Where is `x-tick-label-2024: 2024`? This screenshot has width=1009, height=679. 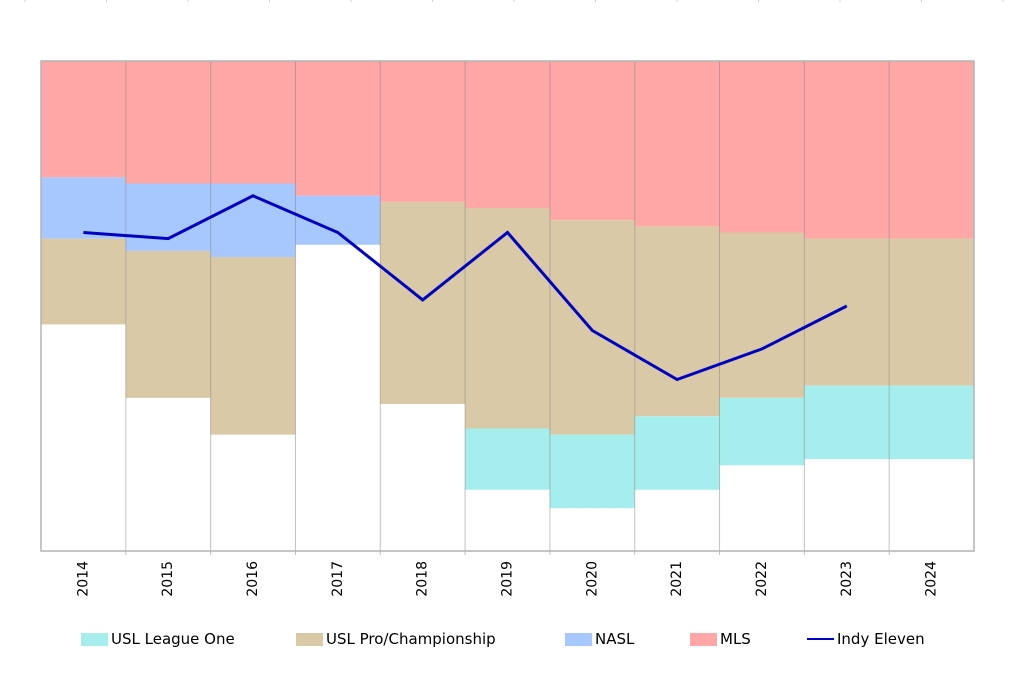 x-tick-label-2024: 2024 is located at coordinates (932, 579).